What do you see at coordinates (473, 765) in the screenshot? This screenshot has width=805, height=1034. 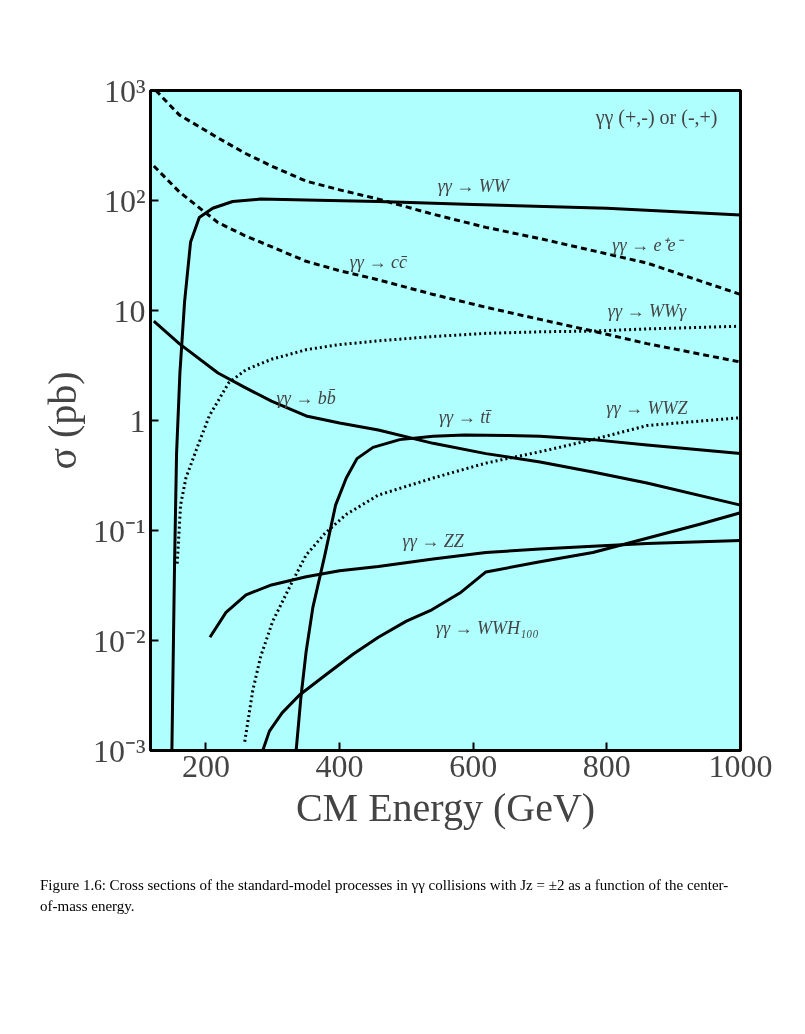 I see `x-tick-label: 600` at bounding box center [473, 765].